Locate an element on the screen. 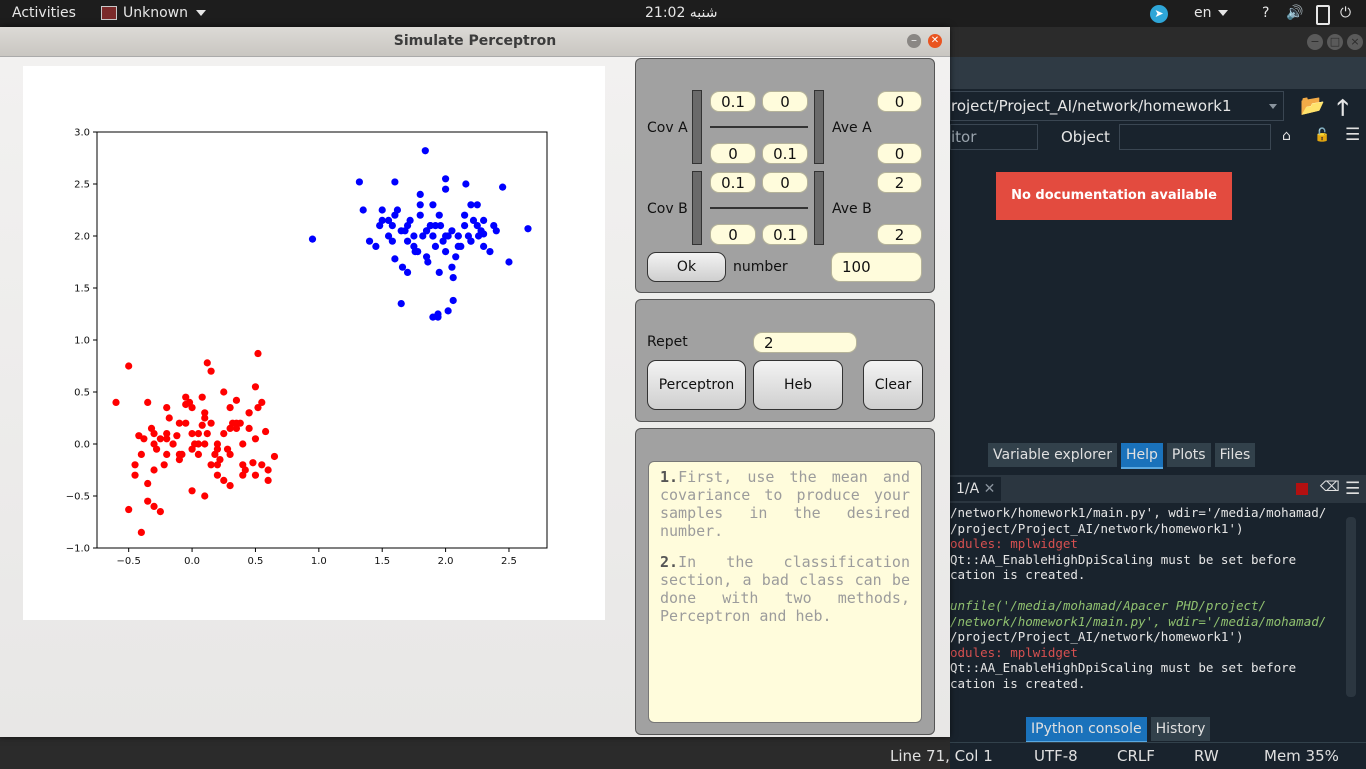 The image size is (1366, 769). clear-button: Clear is located at coordinates (893, 385).